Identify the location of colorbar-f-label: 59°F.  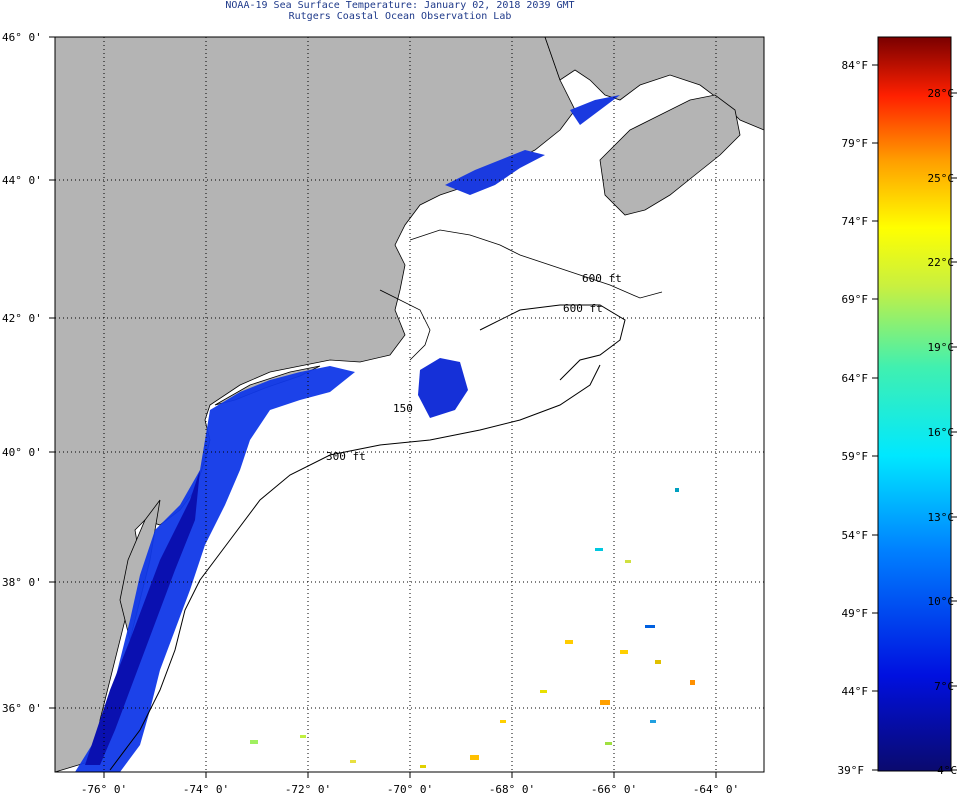
(855, 456).